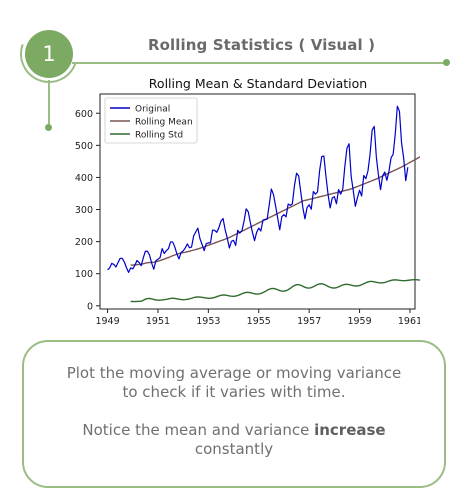 The width and height of the screenshot is (465, 498). I want to click on y-axis-ticks: 0 100 200 300 400 500 600, so click(87, 210).